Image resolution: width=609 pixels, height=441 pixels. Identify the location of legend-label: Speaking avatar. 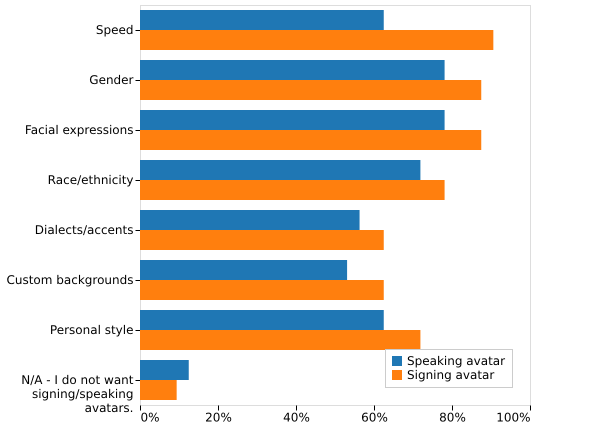
(456, 361).